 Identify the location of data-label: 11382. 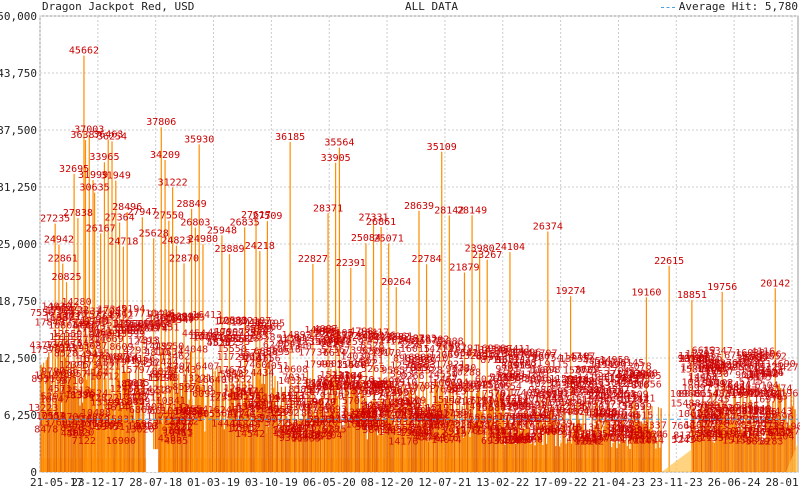
(395, 337).